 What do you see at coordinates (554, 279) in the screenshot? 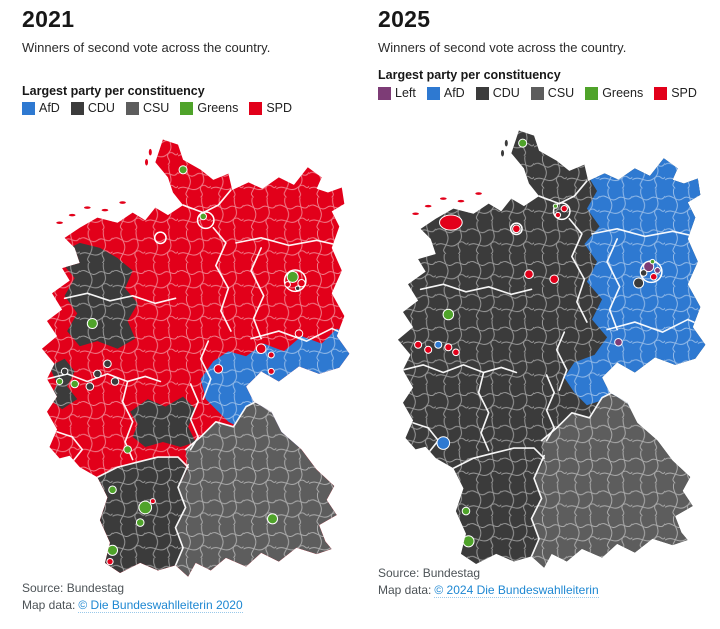
I see `spot-braunschweig-spd` at bounding box center [554, 279].